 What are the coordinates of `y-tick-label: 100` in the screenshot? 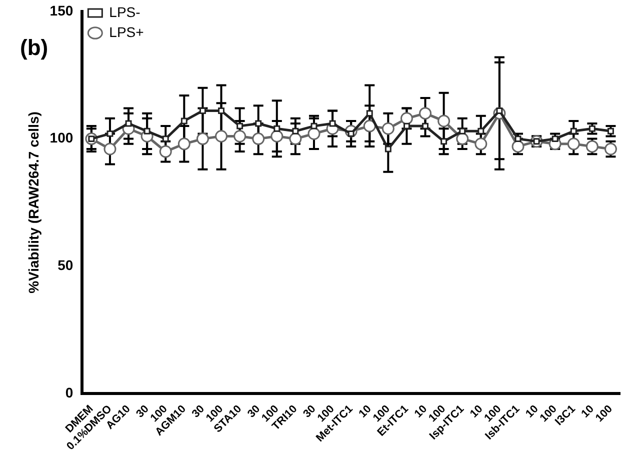 It's located at (62, 138).